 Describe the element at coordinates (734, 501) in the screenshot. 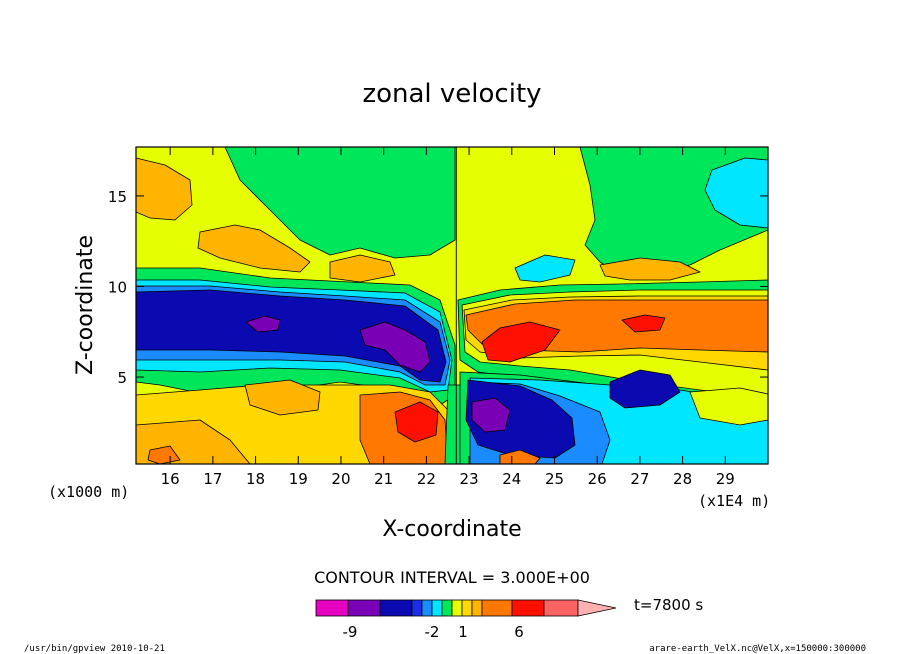

I see `x-unit-label: (x1E4 m)` at that location.